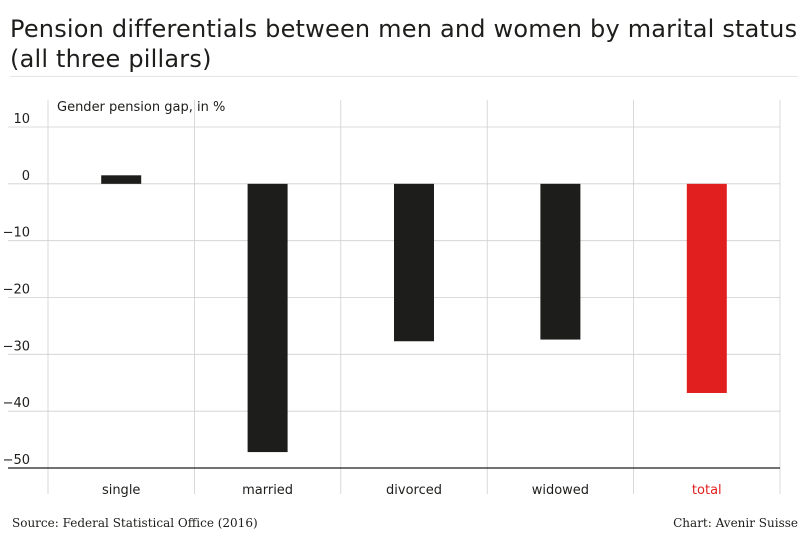 This screenshot has width=808, height=539. What do you see at coordinates (141, 107) in the screenshot?
I see `y-axis-label: Gender pension gap, in %` at bounding box center [141, 107].